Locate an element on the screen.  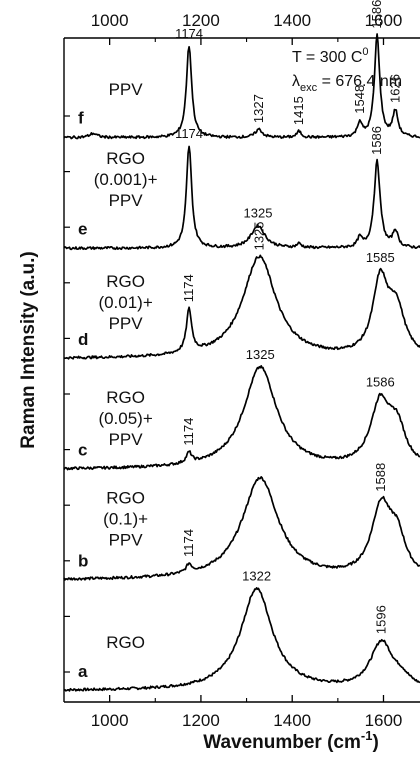
sample-label-c: (0.05)+ is located at coordinates (125, 418).